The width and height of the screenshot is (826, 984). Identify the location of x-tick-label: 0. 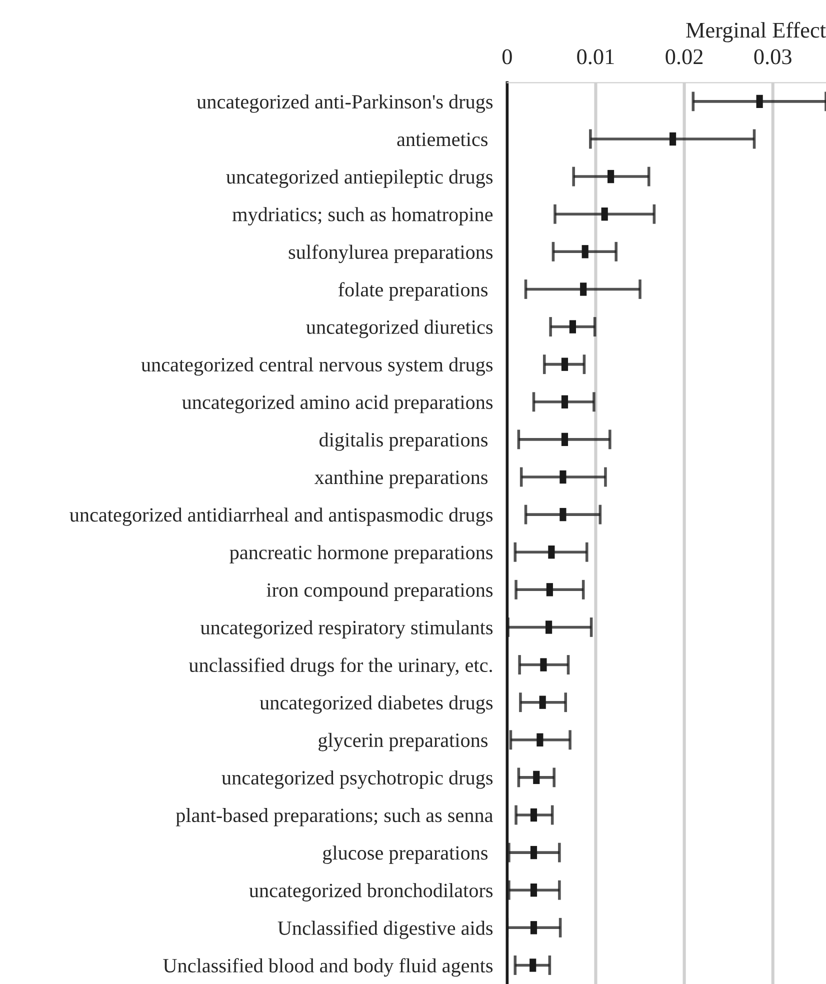
(507, 56).